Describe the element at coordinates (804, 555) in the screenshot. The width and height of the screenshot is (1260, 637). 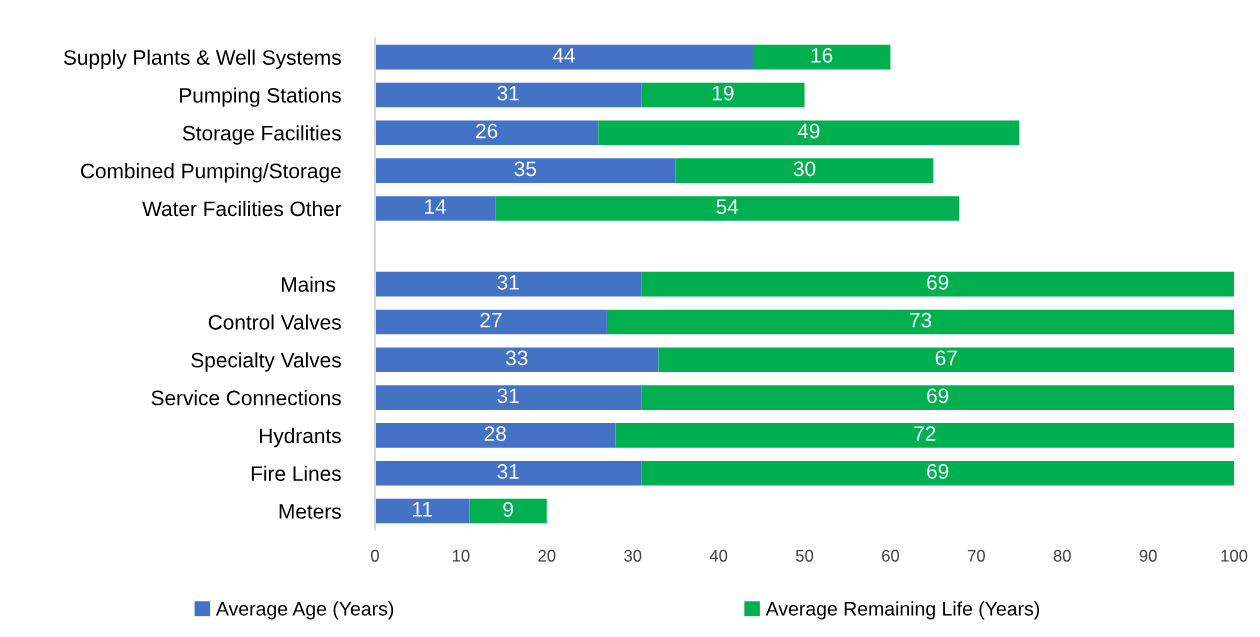
I see `x-tick-label: 50` at that location.